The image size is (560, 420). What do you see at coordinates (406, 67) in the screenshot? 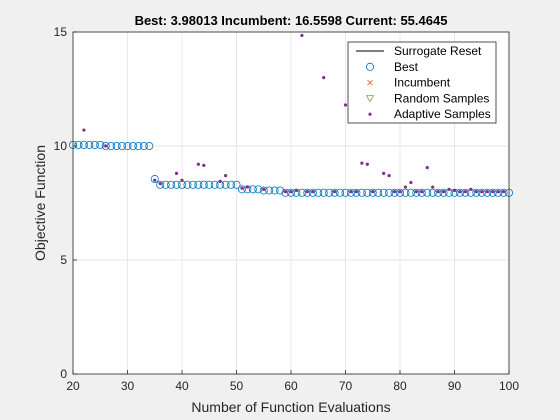
I see `legend-label-best: Best` at bounding box center [406, 67].